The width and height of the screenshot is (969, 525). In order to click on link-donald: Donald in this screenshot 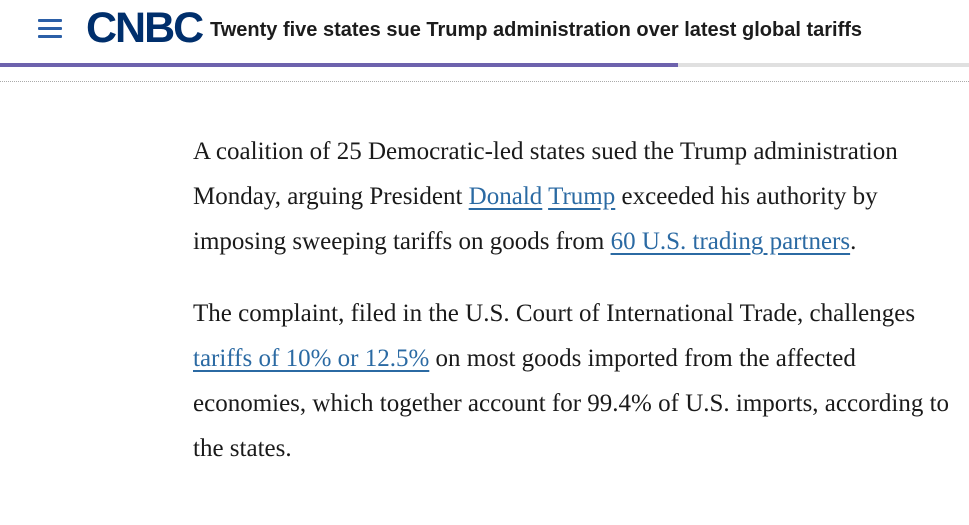, I will do `click(505, 196)`.